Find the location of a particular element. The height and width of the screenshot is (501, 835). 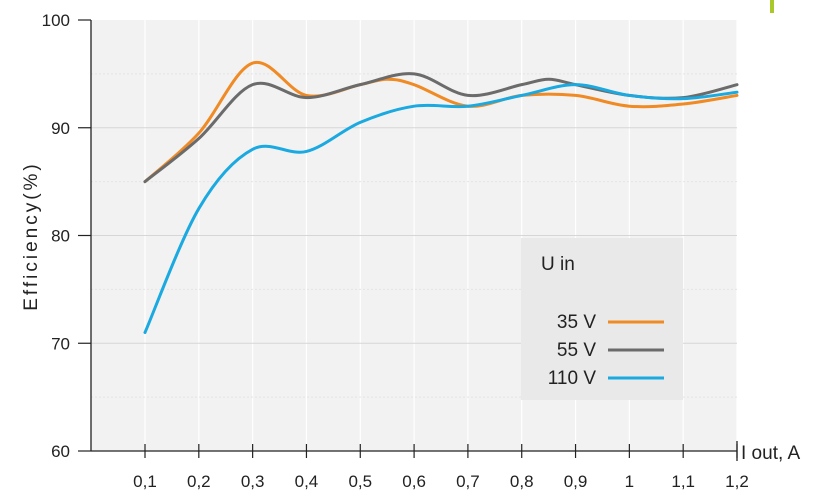

legend-box is located at coordinates (602, 319).